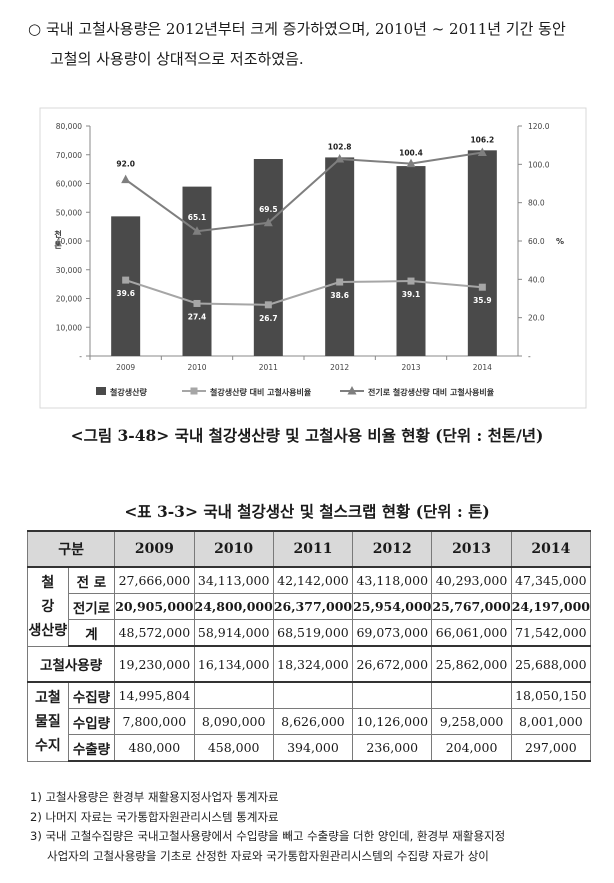 Image resolution: width=614 pixels, height=883 pixels. I want to click on legend-label: 철강생산량, so click(128, 392).